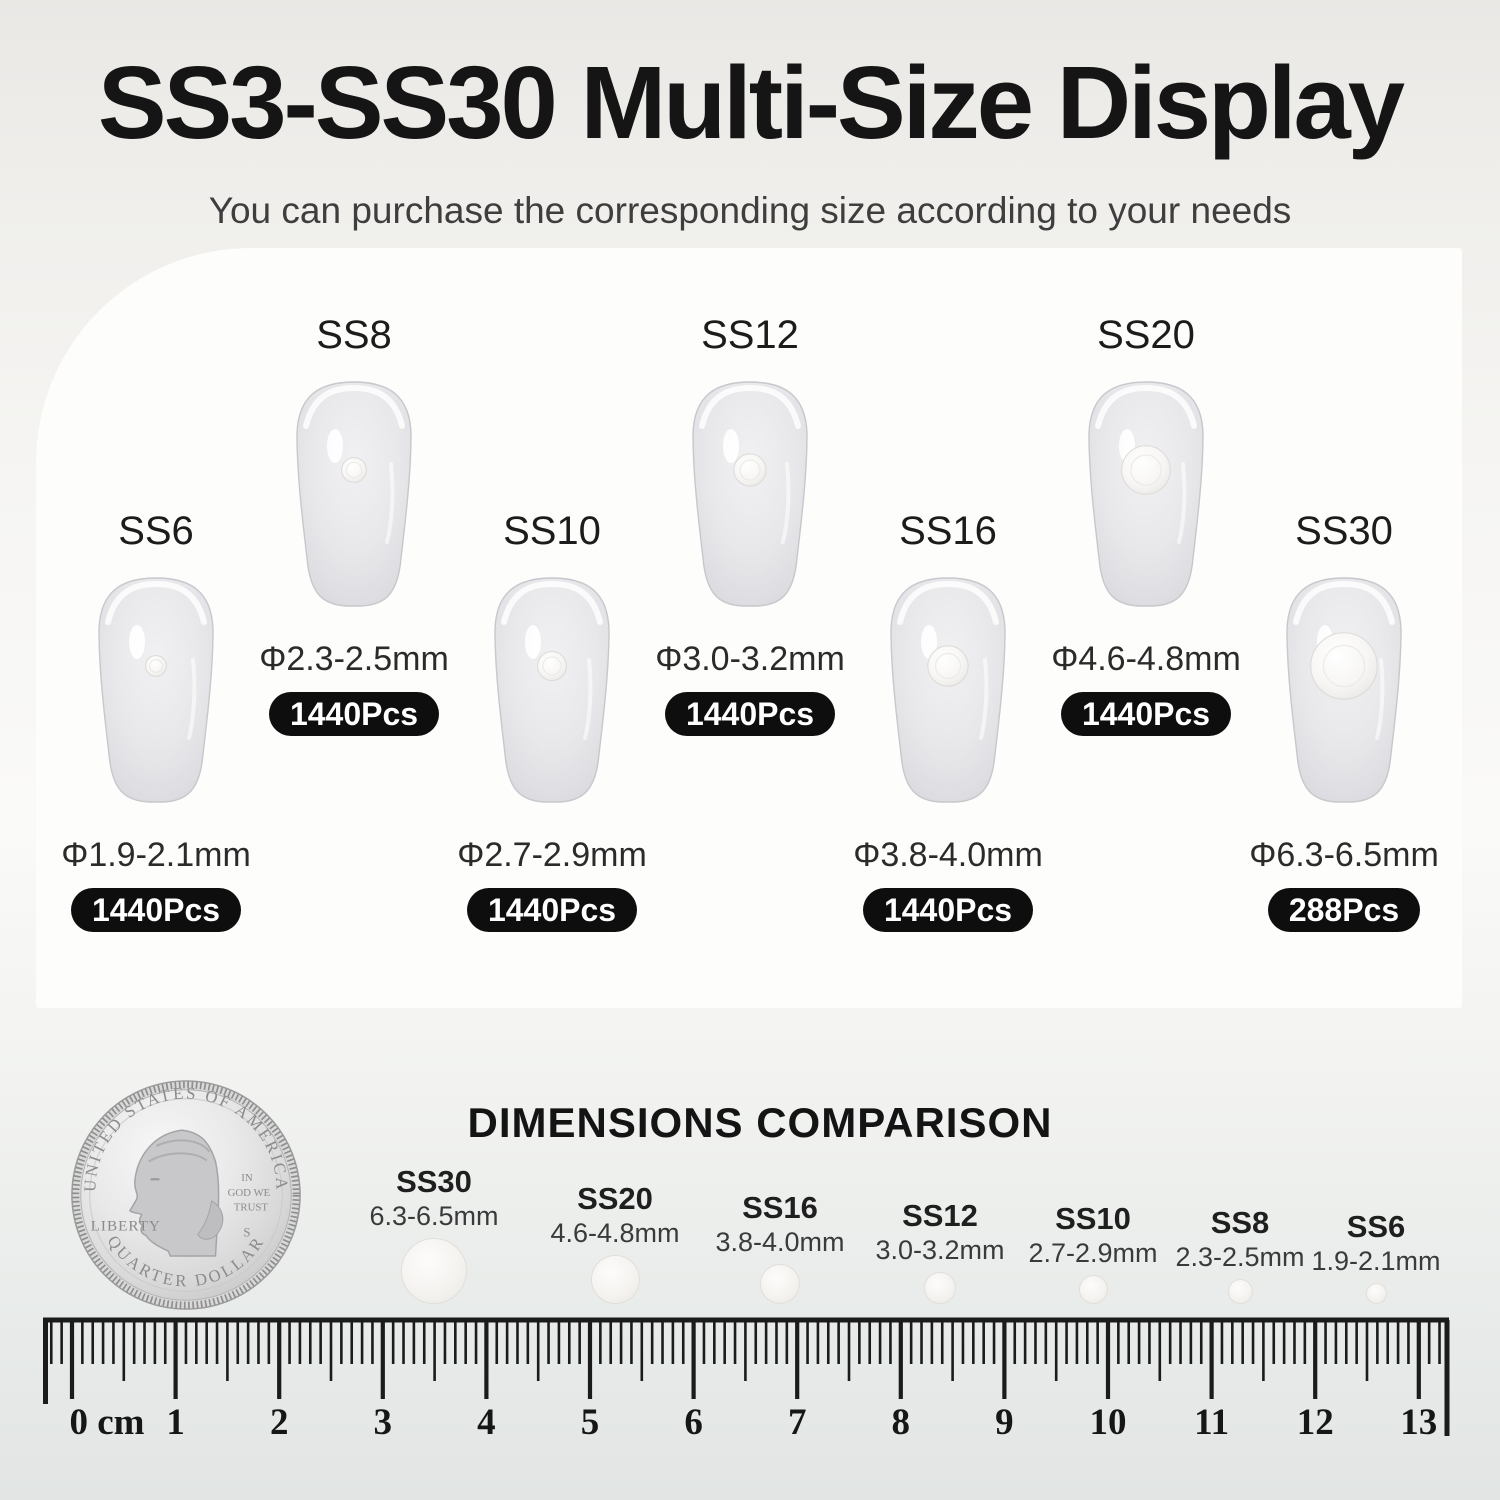 The height and width of the screenshot is (1500, 1500). I want to click on diameter-label: Φ6.3-6.5mm, so click(1344, 855).